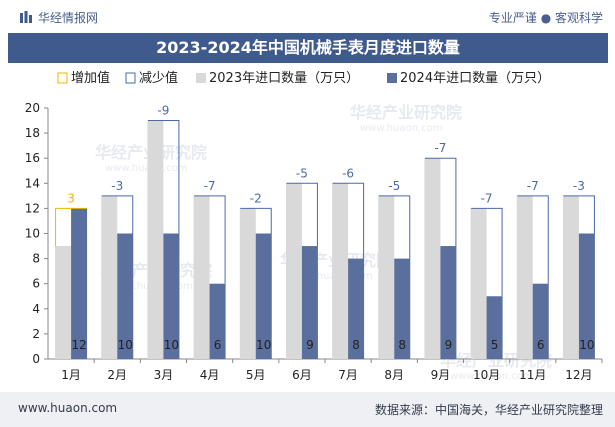 The image size is (615, 427). What do you see at coordinates (71, 198) in the screenshot?
I see `change-value-label: 3` at bounding box center [71, 198].